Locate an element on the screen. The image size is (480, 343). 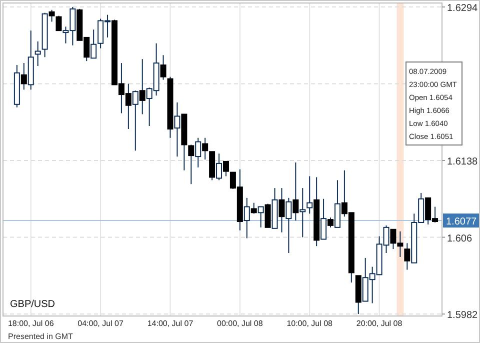
text: GBP/USD is located at coordinates (33, 304).